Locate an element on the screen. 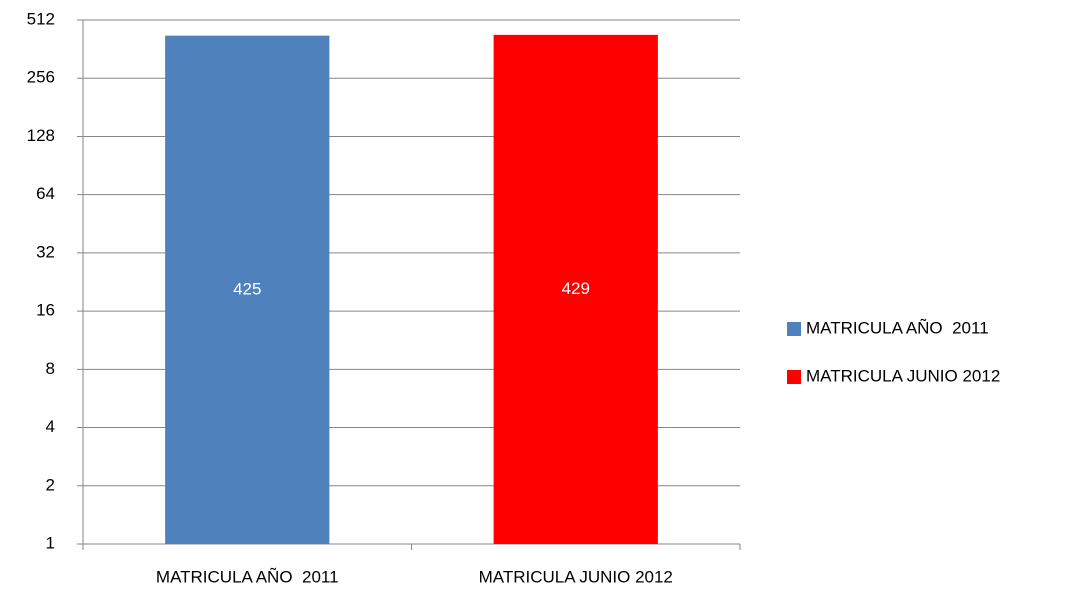 The height and width of the screenshot is (590, 1073). legend-label: MATRICULA AÑO 2011 is located at coordinates (897, 327).